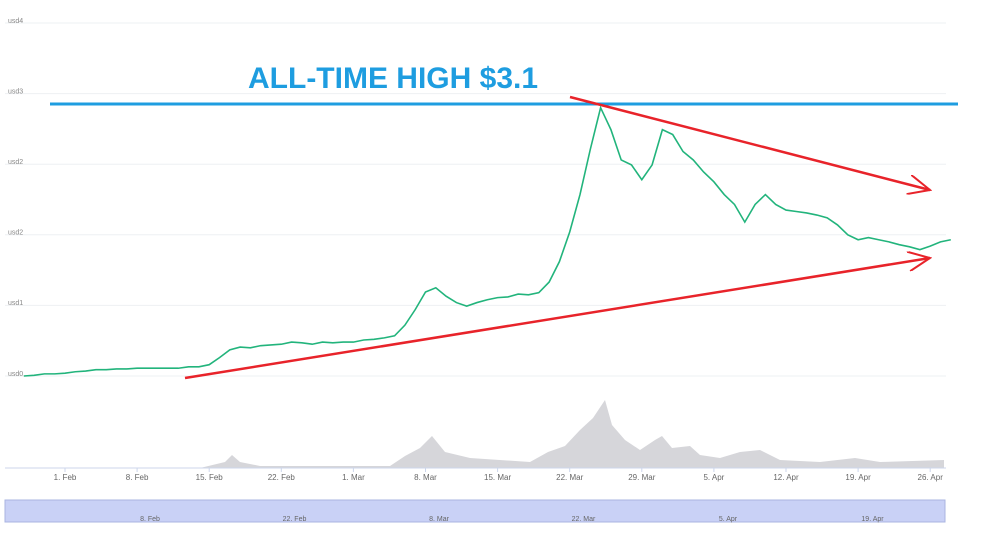  I want to click on navigator-label: 22. Mar, so click(584, 519).